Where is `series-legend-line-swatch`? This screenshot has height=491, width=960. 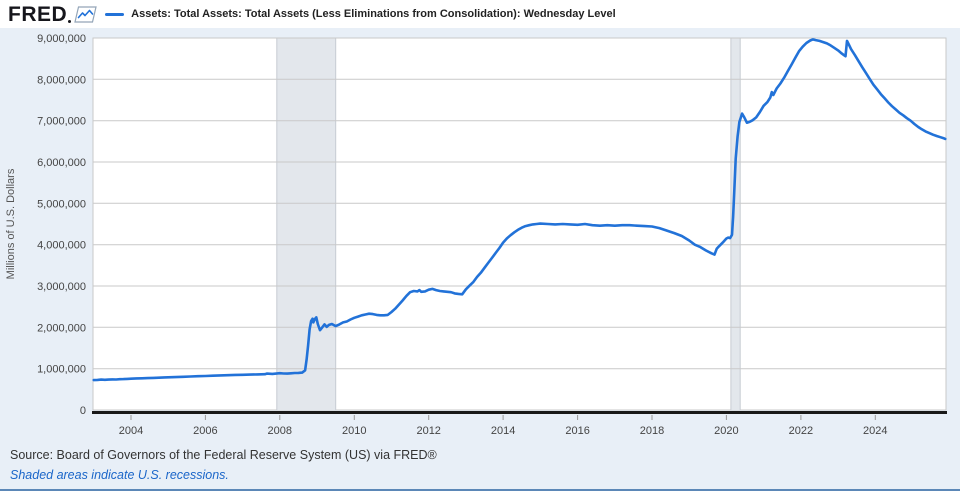 series-legend-line-swatch is located at coordinates (115, 14).